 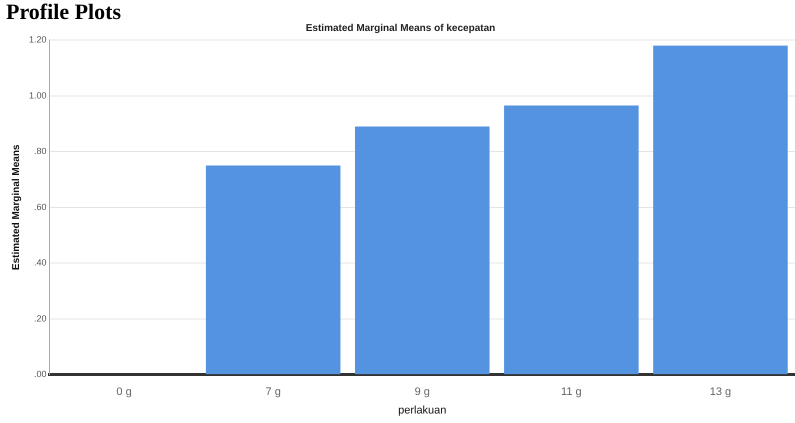 I want to click on y-tick-label: 1.20, so click(x=37, y=39).